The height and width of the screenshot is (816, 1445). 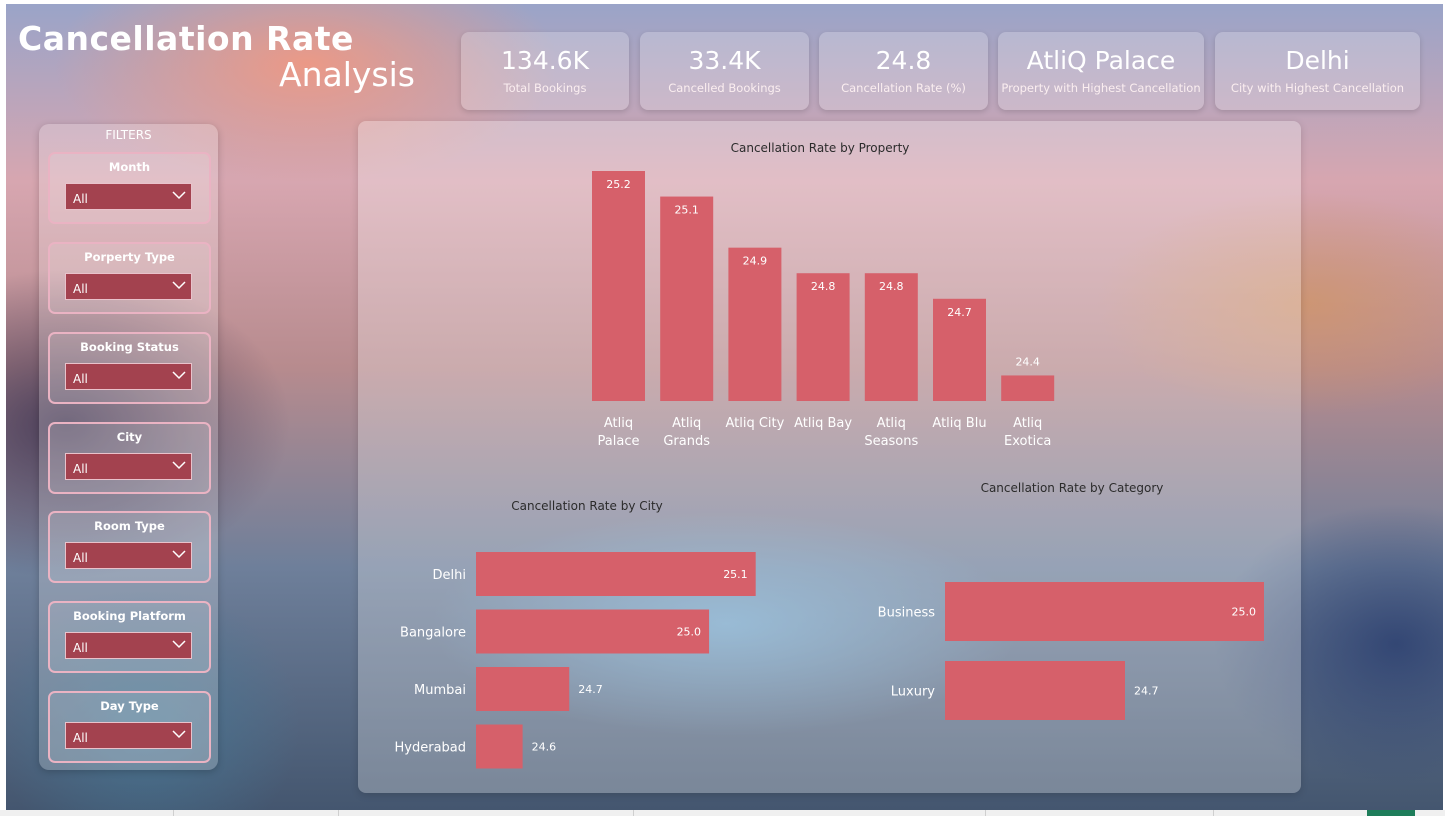 I want to click on y-tick-label: Bangalore, so click(x=433, y=633).